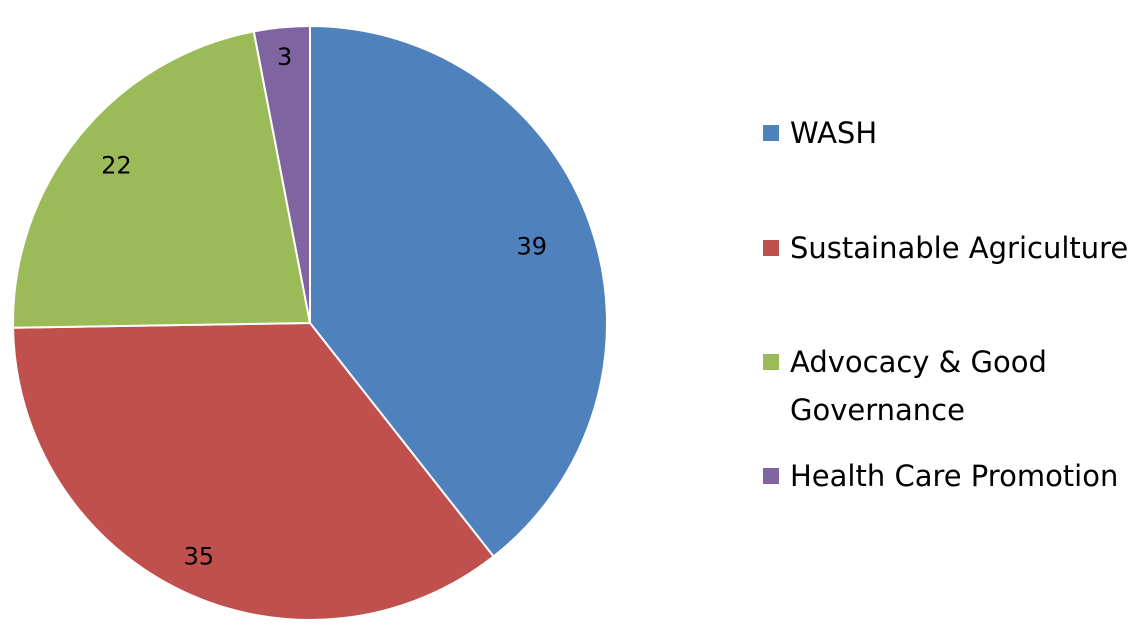 The image size is (1134, 642). I want to click on pie-slice-health-care-promotion, so click(281, 174).